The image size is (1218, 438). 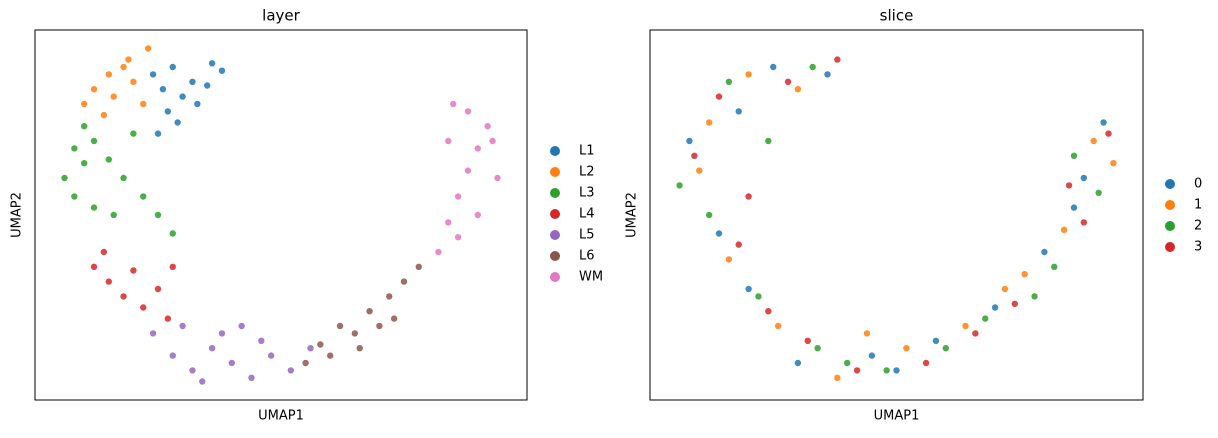 What do you see at coordinates (17, 215) in the screenshot?
I see `y-axis-label: UMAP2` at bounding box center [17, 215].